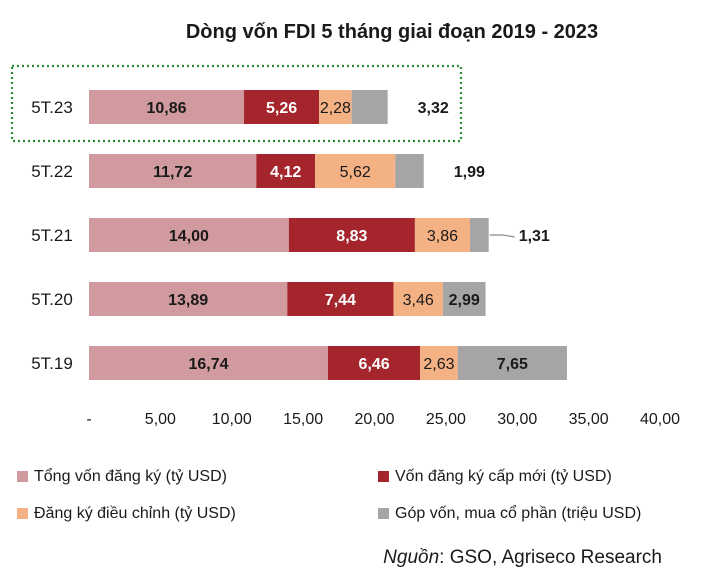 This screenshot has width=711, height=575. Describe the element at coordinates (303, 419) in the screenshot. I see `x-tick-label: 15,00` at that location.